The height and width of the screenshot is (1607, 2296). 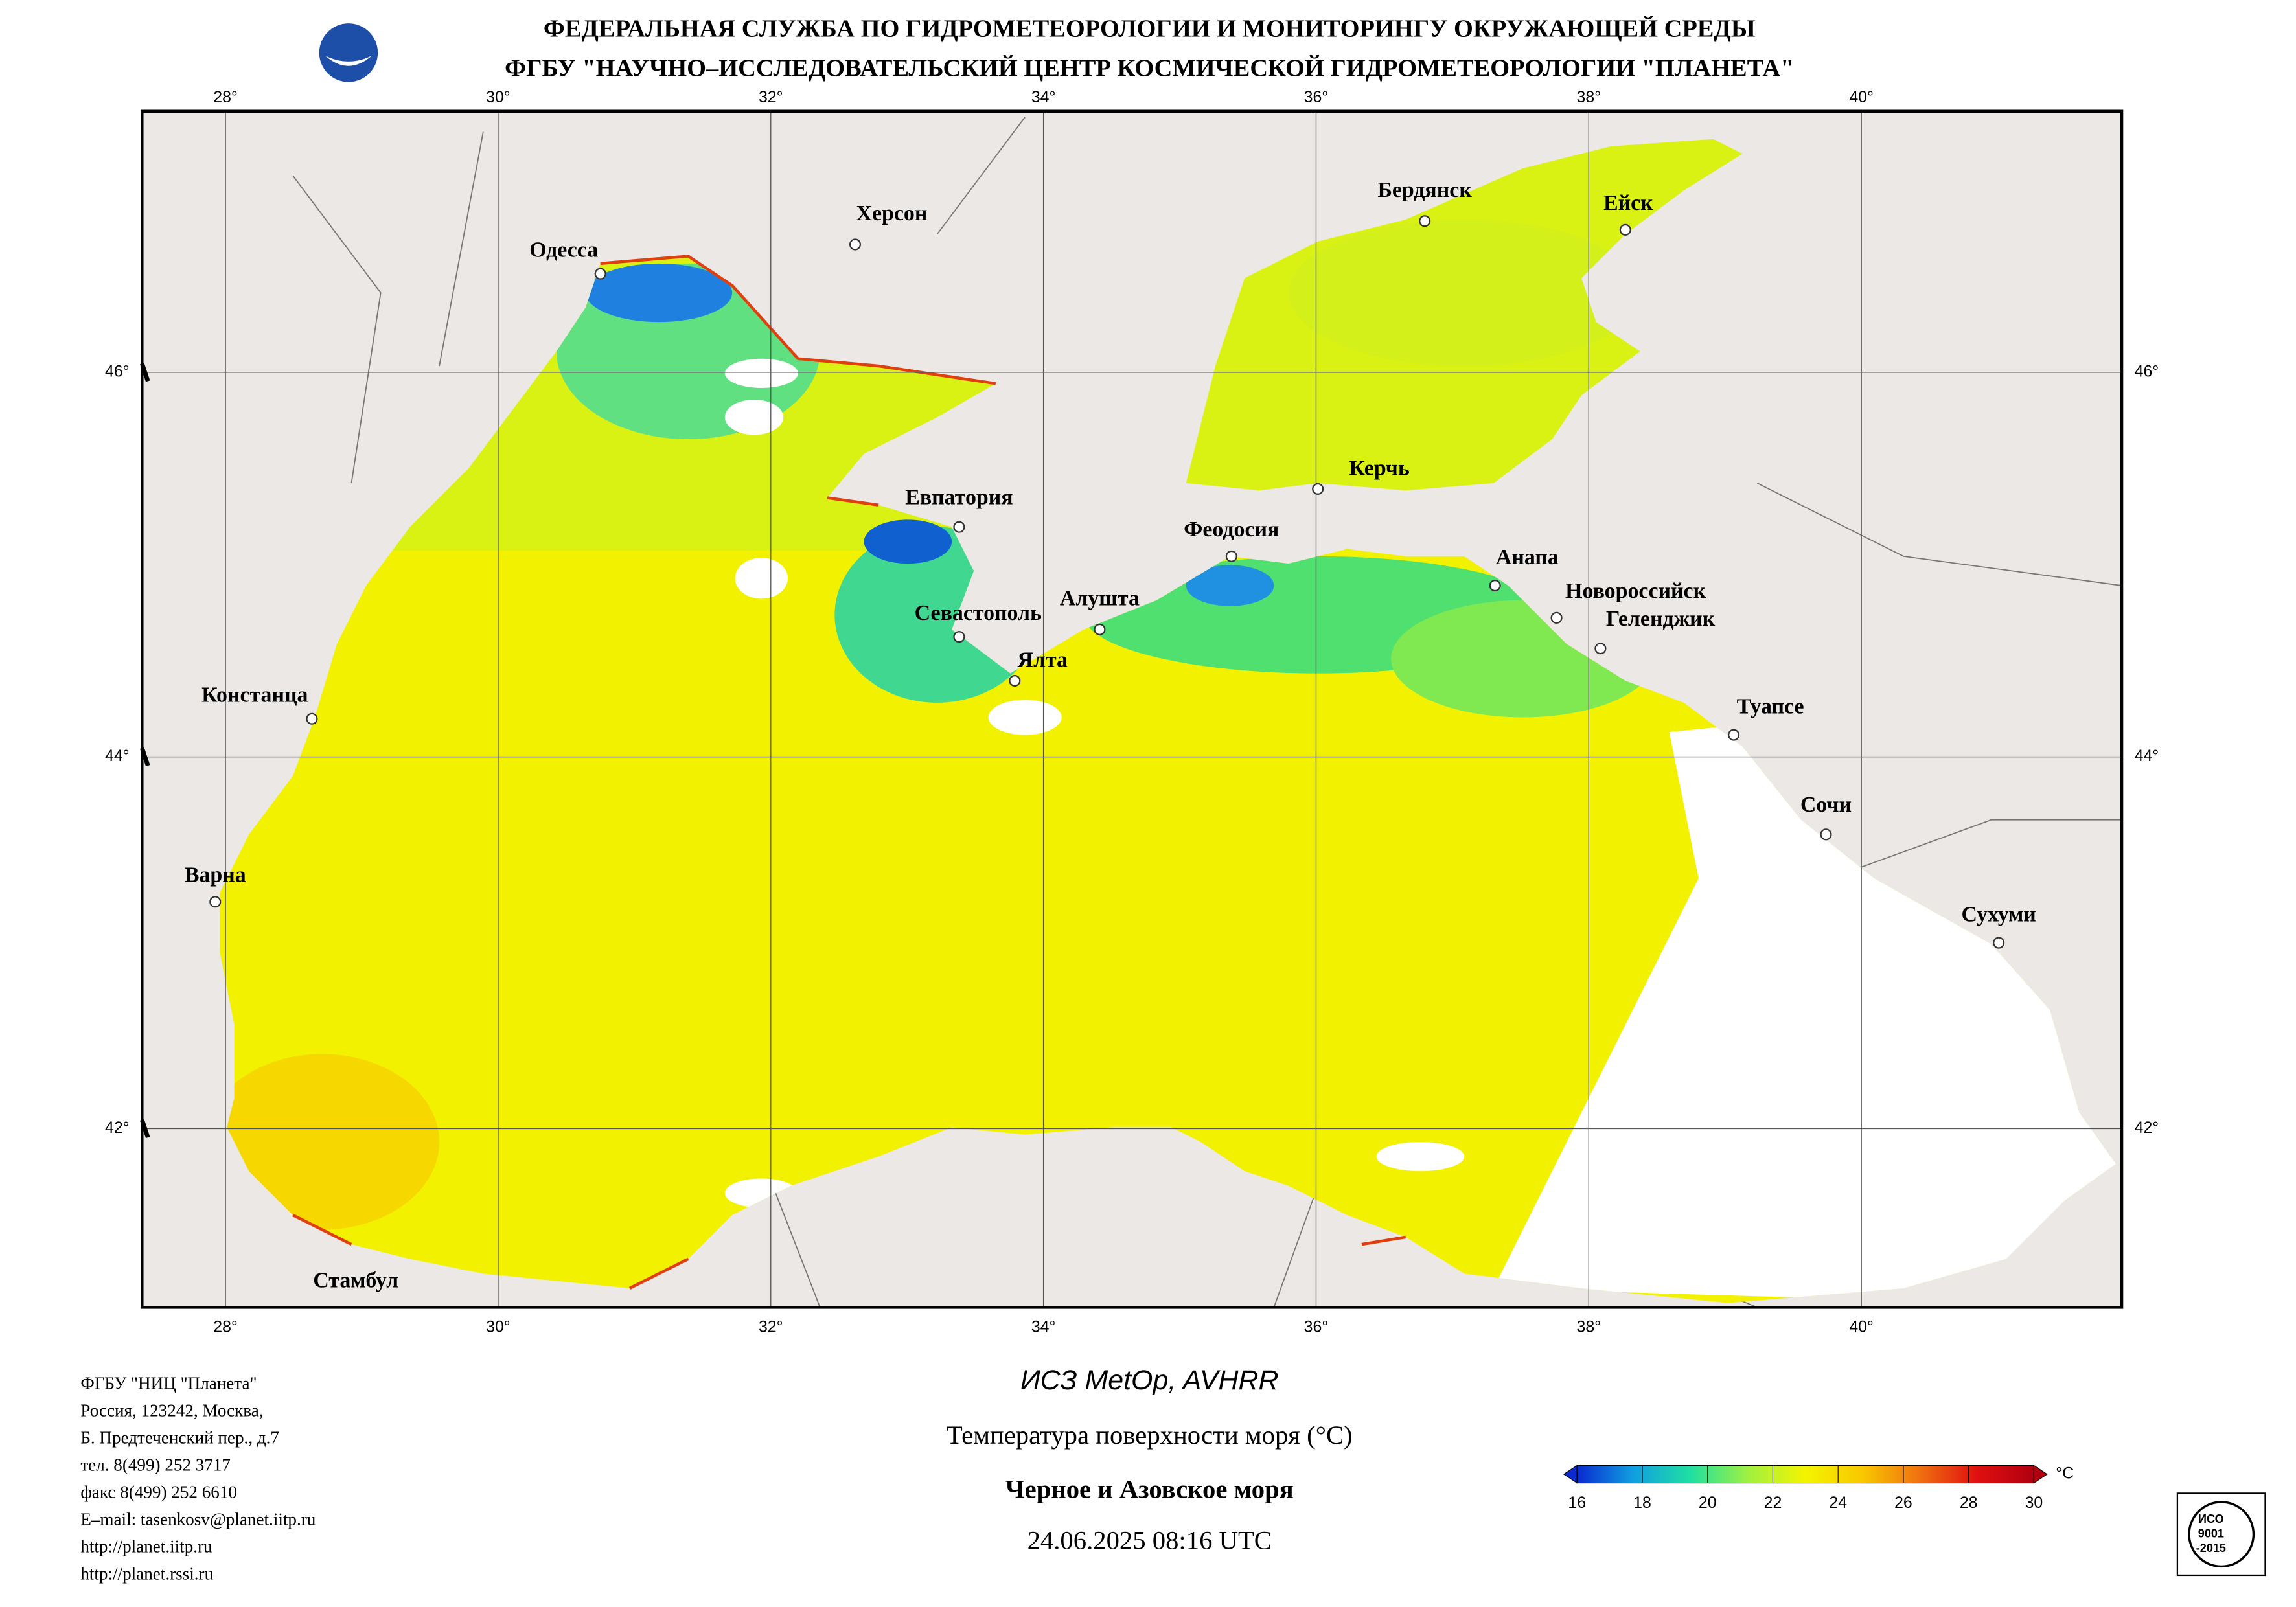 What do you see at coordinates (1826, 805) in the screenshot?
I see `city-label: Сочи` at bounding box center [1826, 805].